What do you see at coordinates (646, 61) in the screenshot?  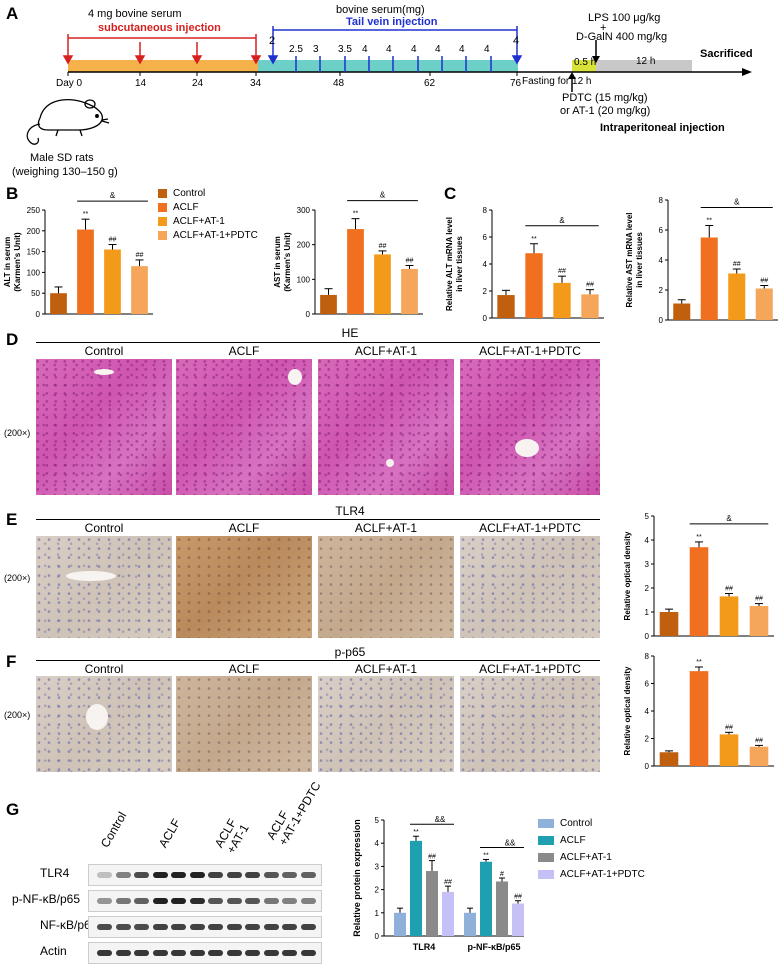 I see `time-12h: 12 h` at bounding box center [646, 61].